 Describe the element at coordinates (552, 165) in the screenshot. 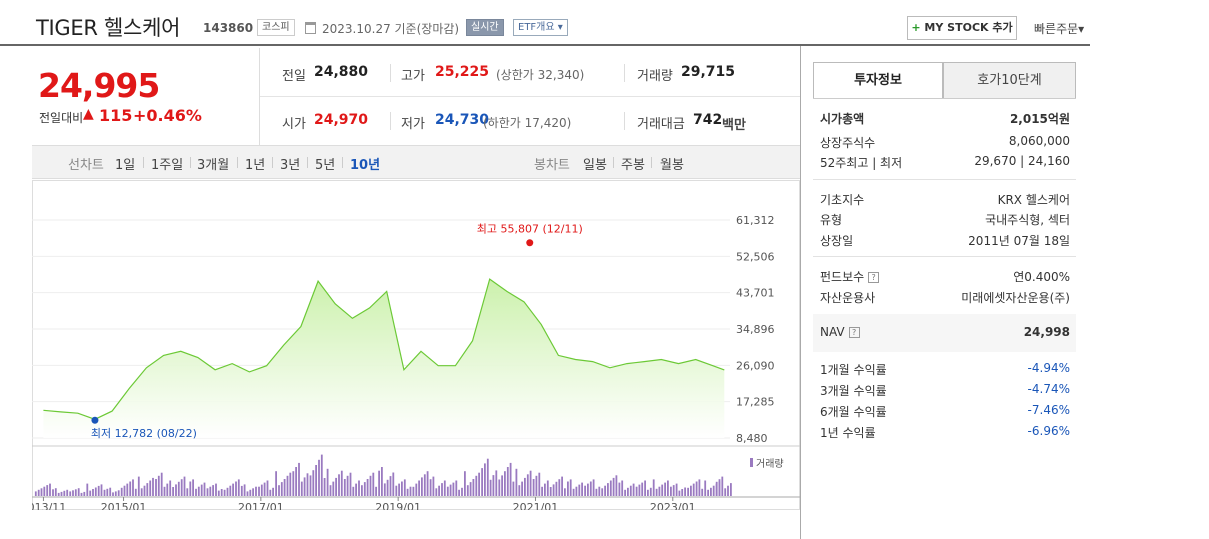

I see `candle-chart-label: 봉차트` at that location.